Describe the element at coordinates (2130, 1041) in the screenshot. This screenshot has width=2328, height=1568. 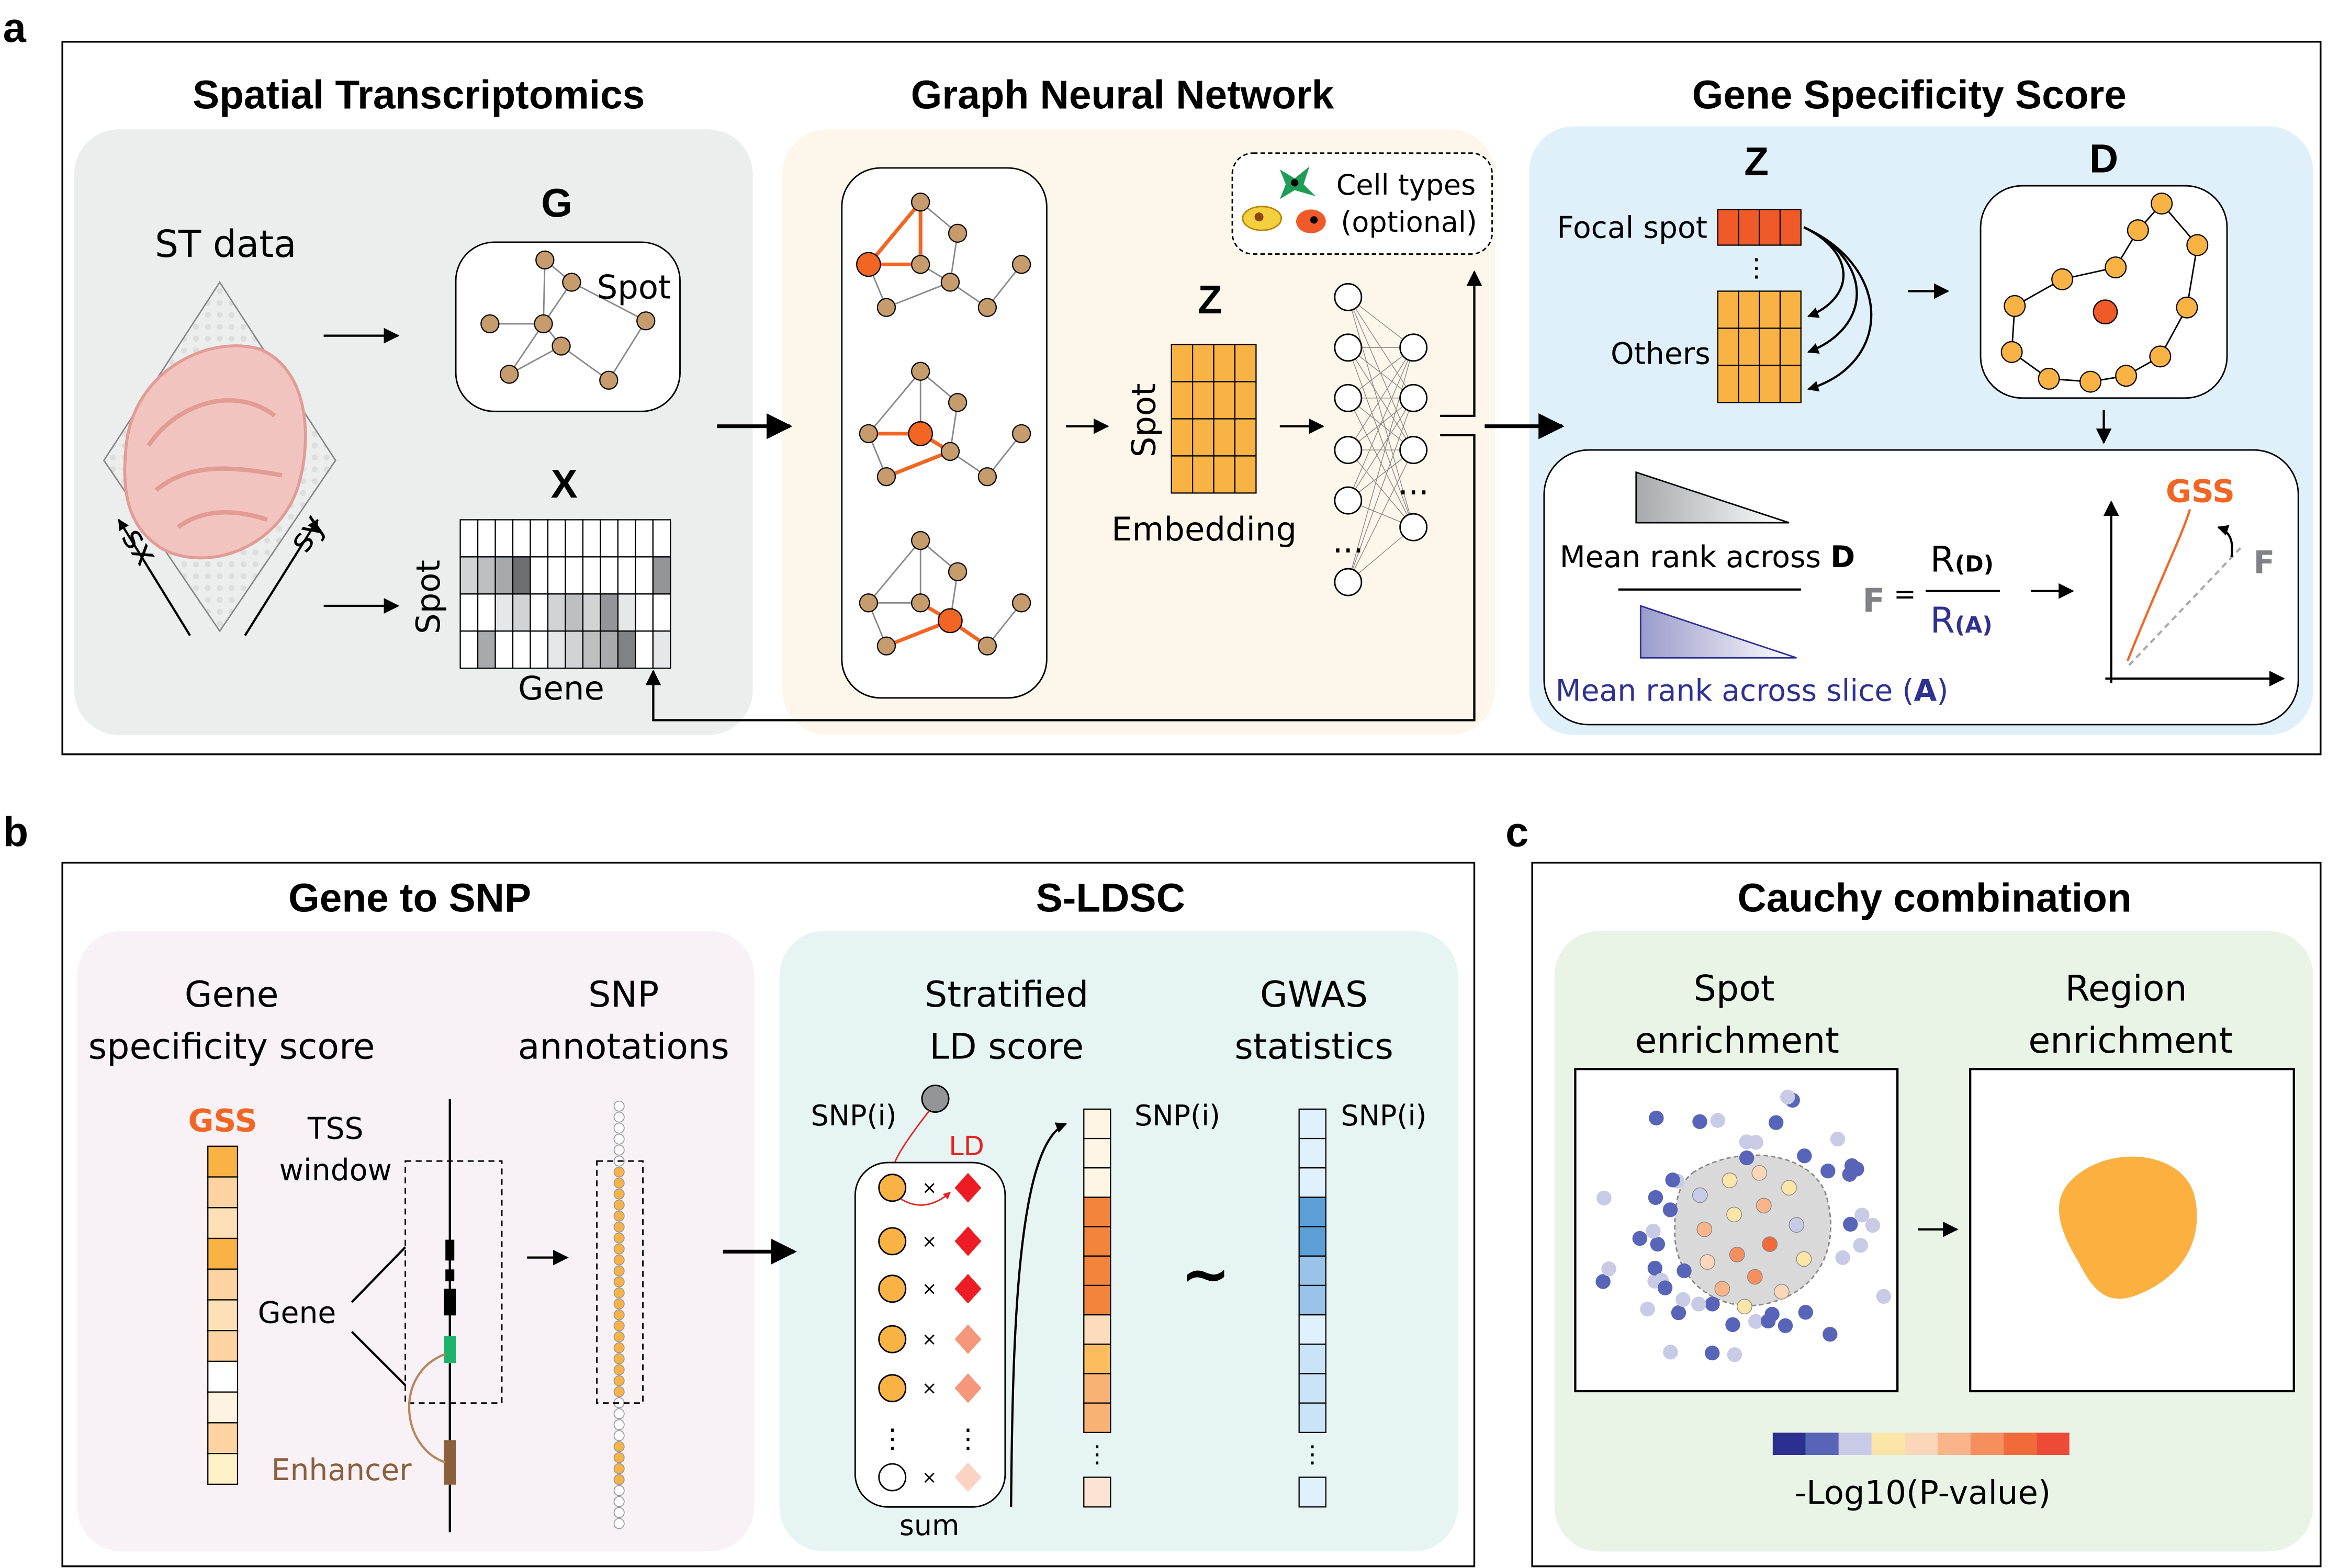
I see `region-enrichment-2: enrichment` at that location.